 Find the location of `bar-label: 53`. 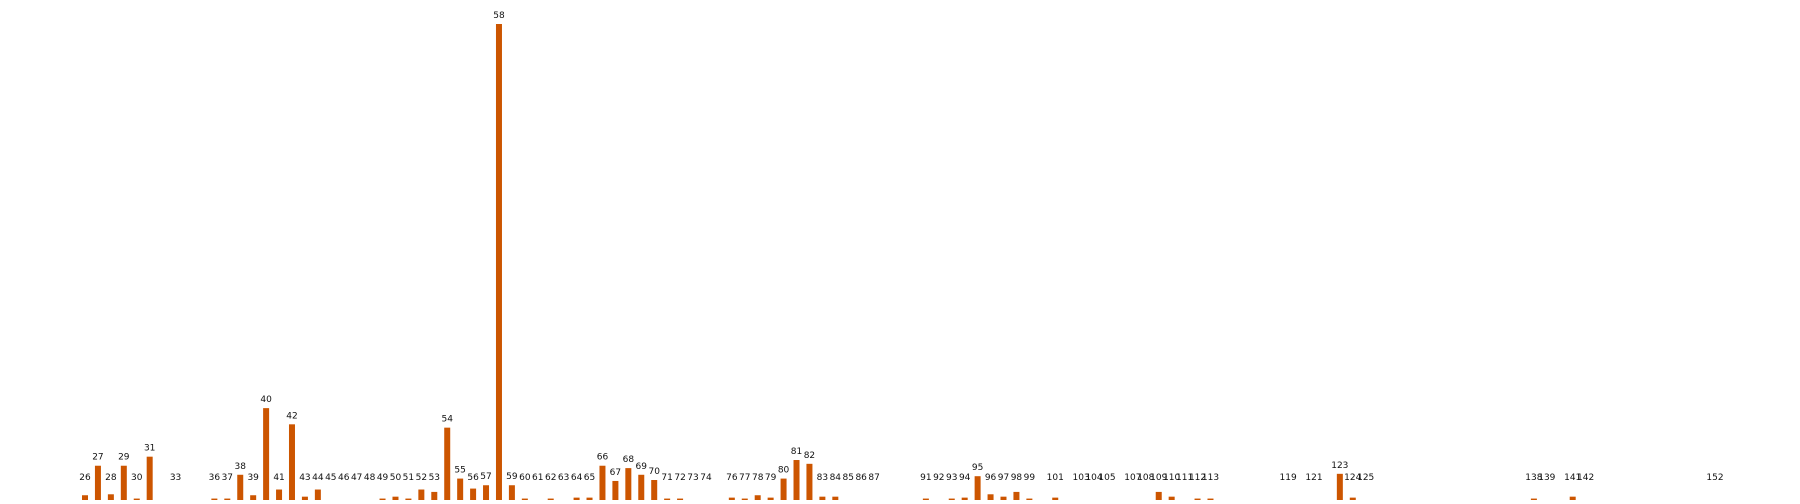

bar-label: 53 is located at coordinates (434, 478).